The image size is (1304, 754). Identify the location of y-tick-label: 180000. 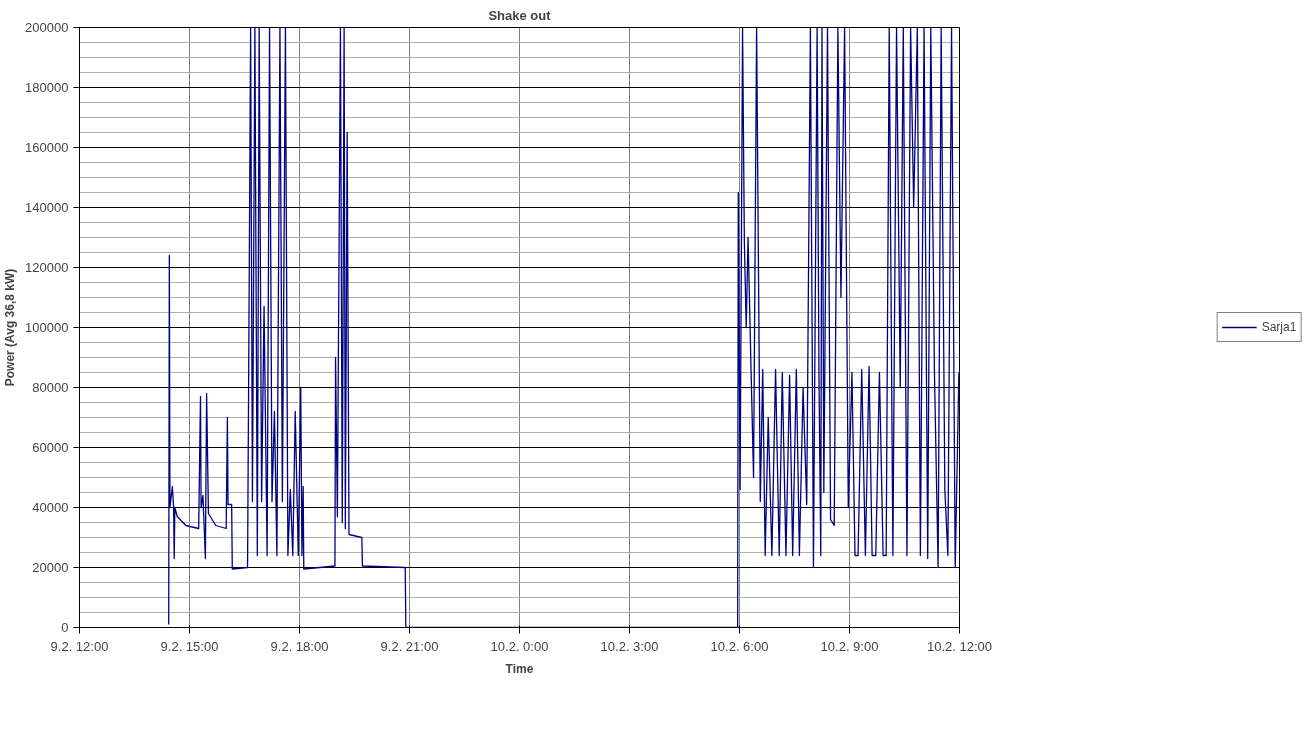
(47, 87).